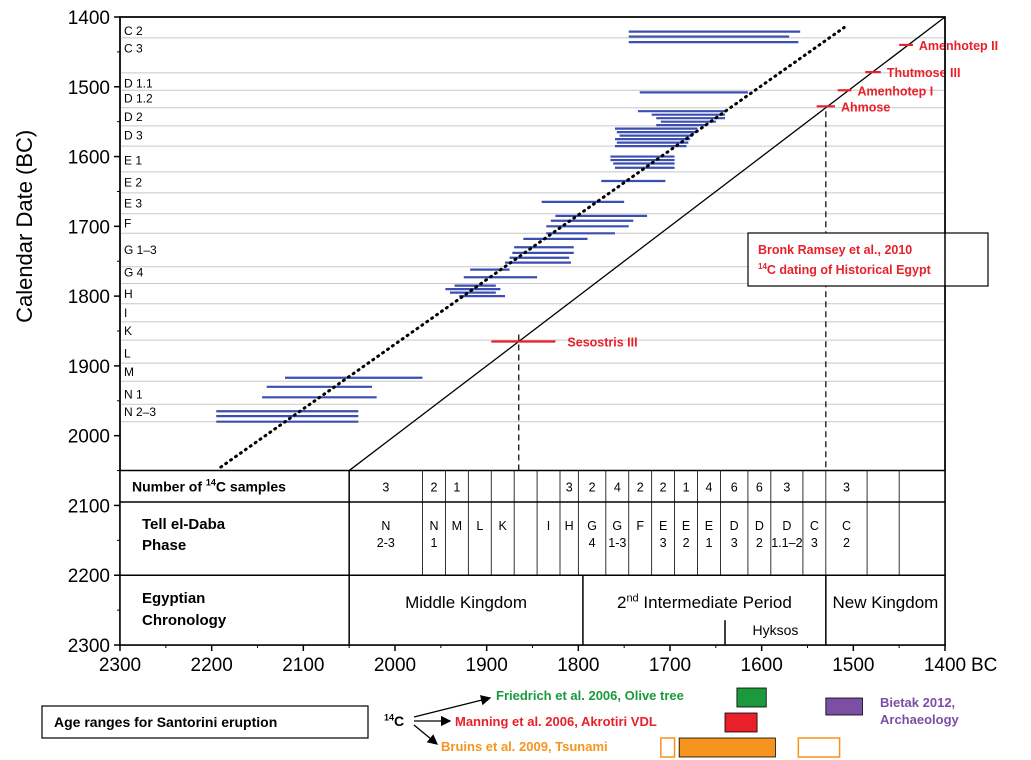 This screenshot has width=1031, height=760. Describe the element at coordinates (602, 342) in the screenshot. I see `king-label: Sesostris III` at that location.